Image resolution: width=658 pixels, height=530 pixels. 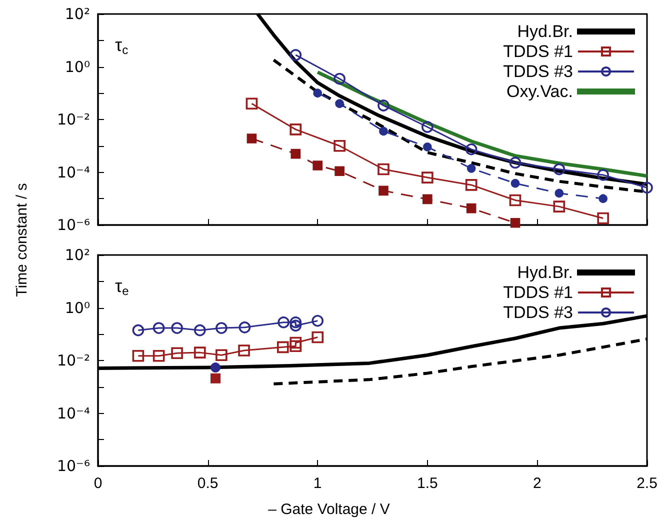 I want to click on y-axis-title: Time constant / s, so click(x=22, y=240).